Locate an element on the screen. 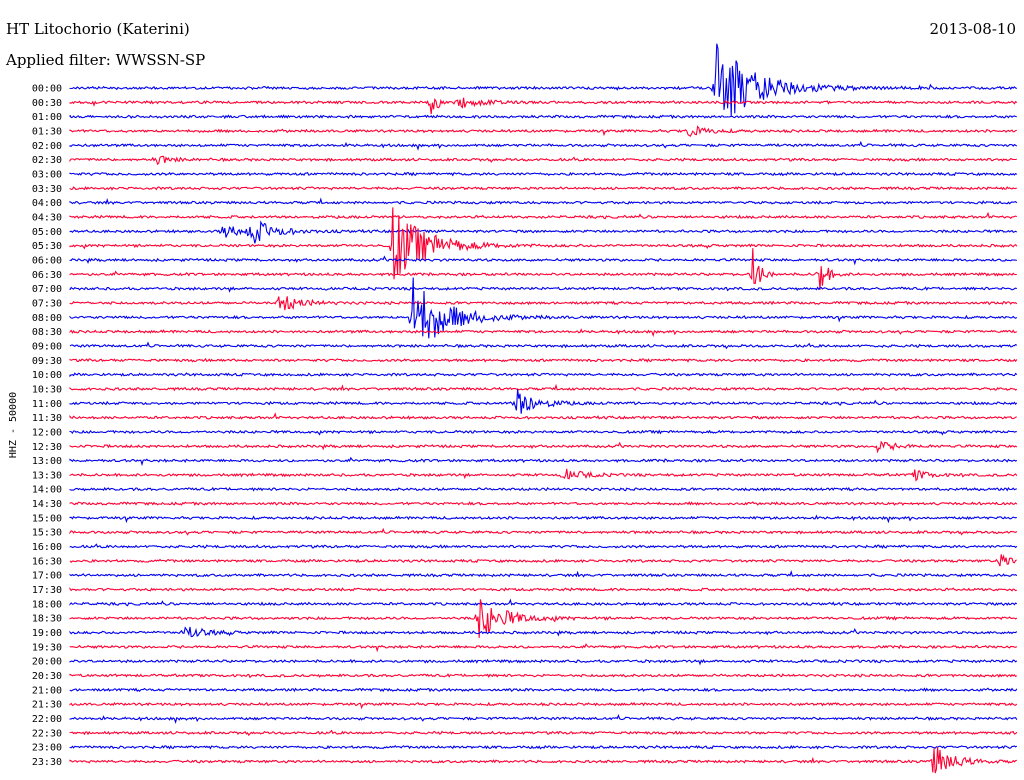 This screenshot has height=780, width=1024. time-tick-label: 00:30 is located at coordinates (47, 103).